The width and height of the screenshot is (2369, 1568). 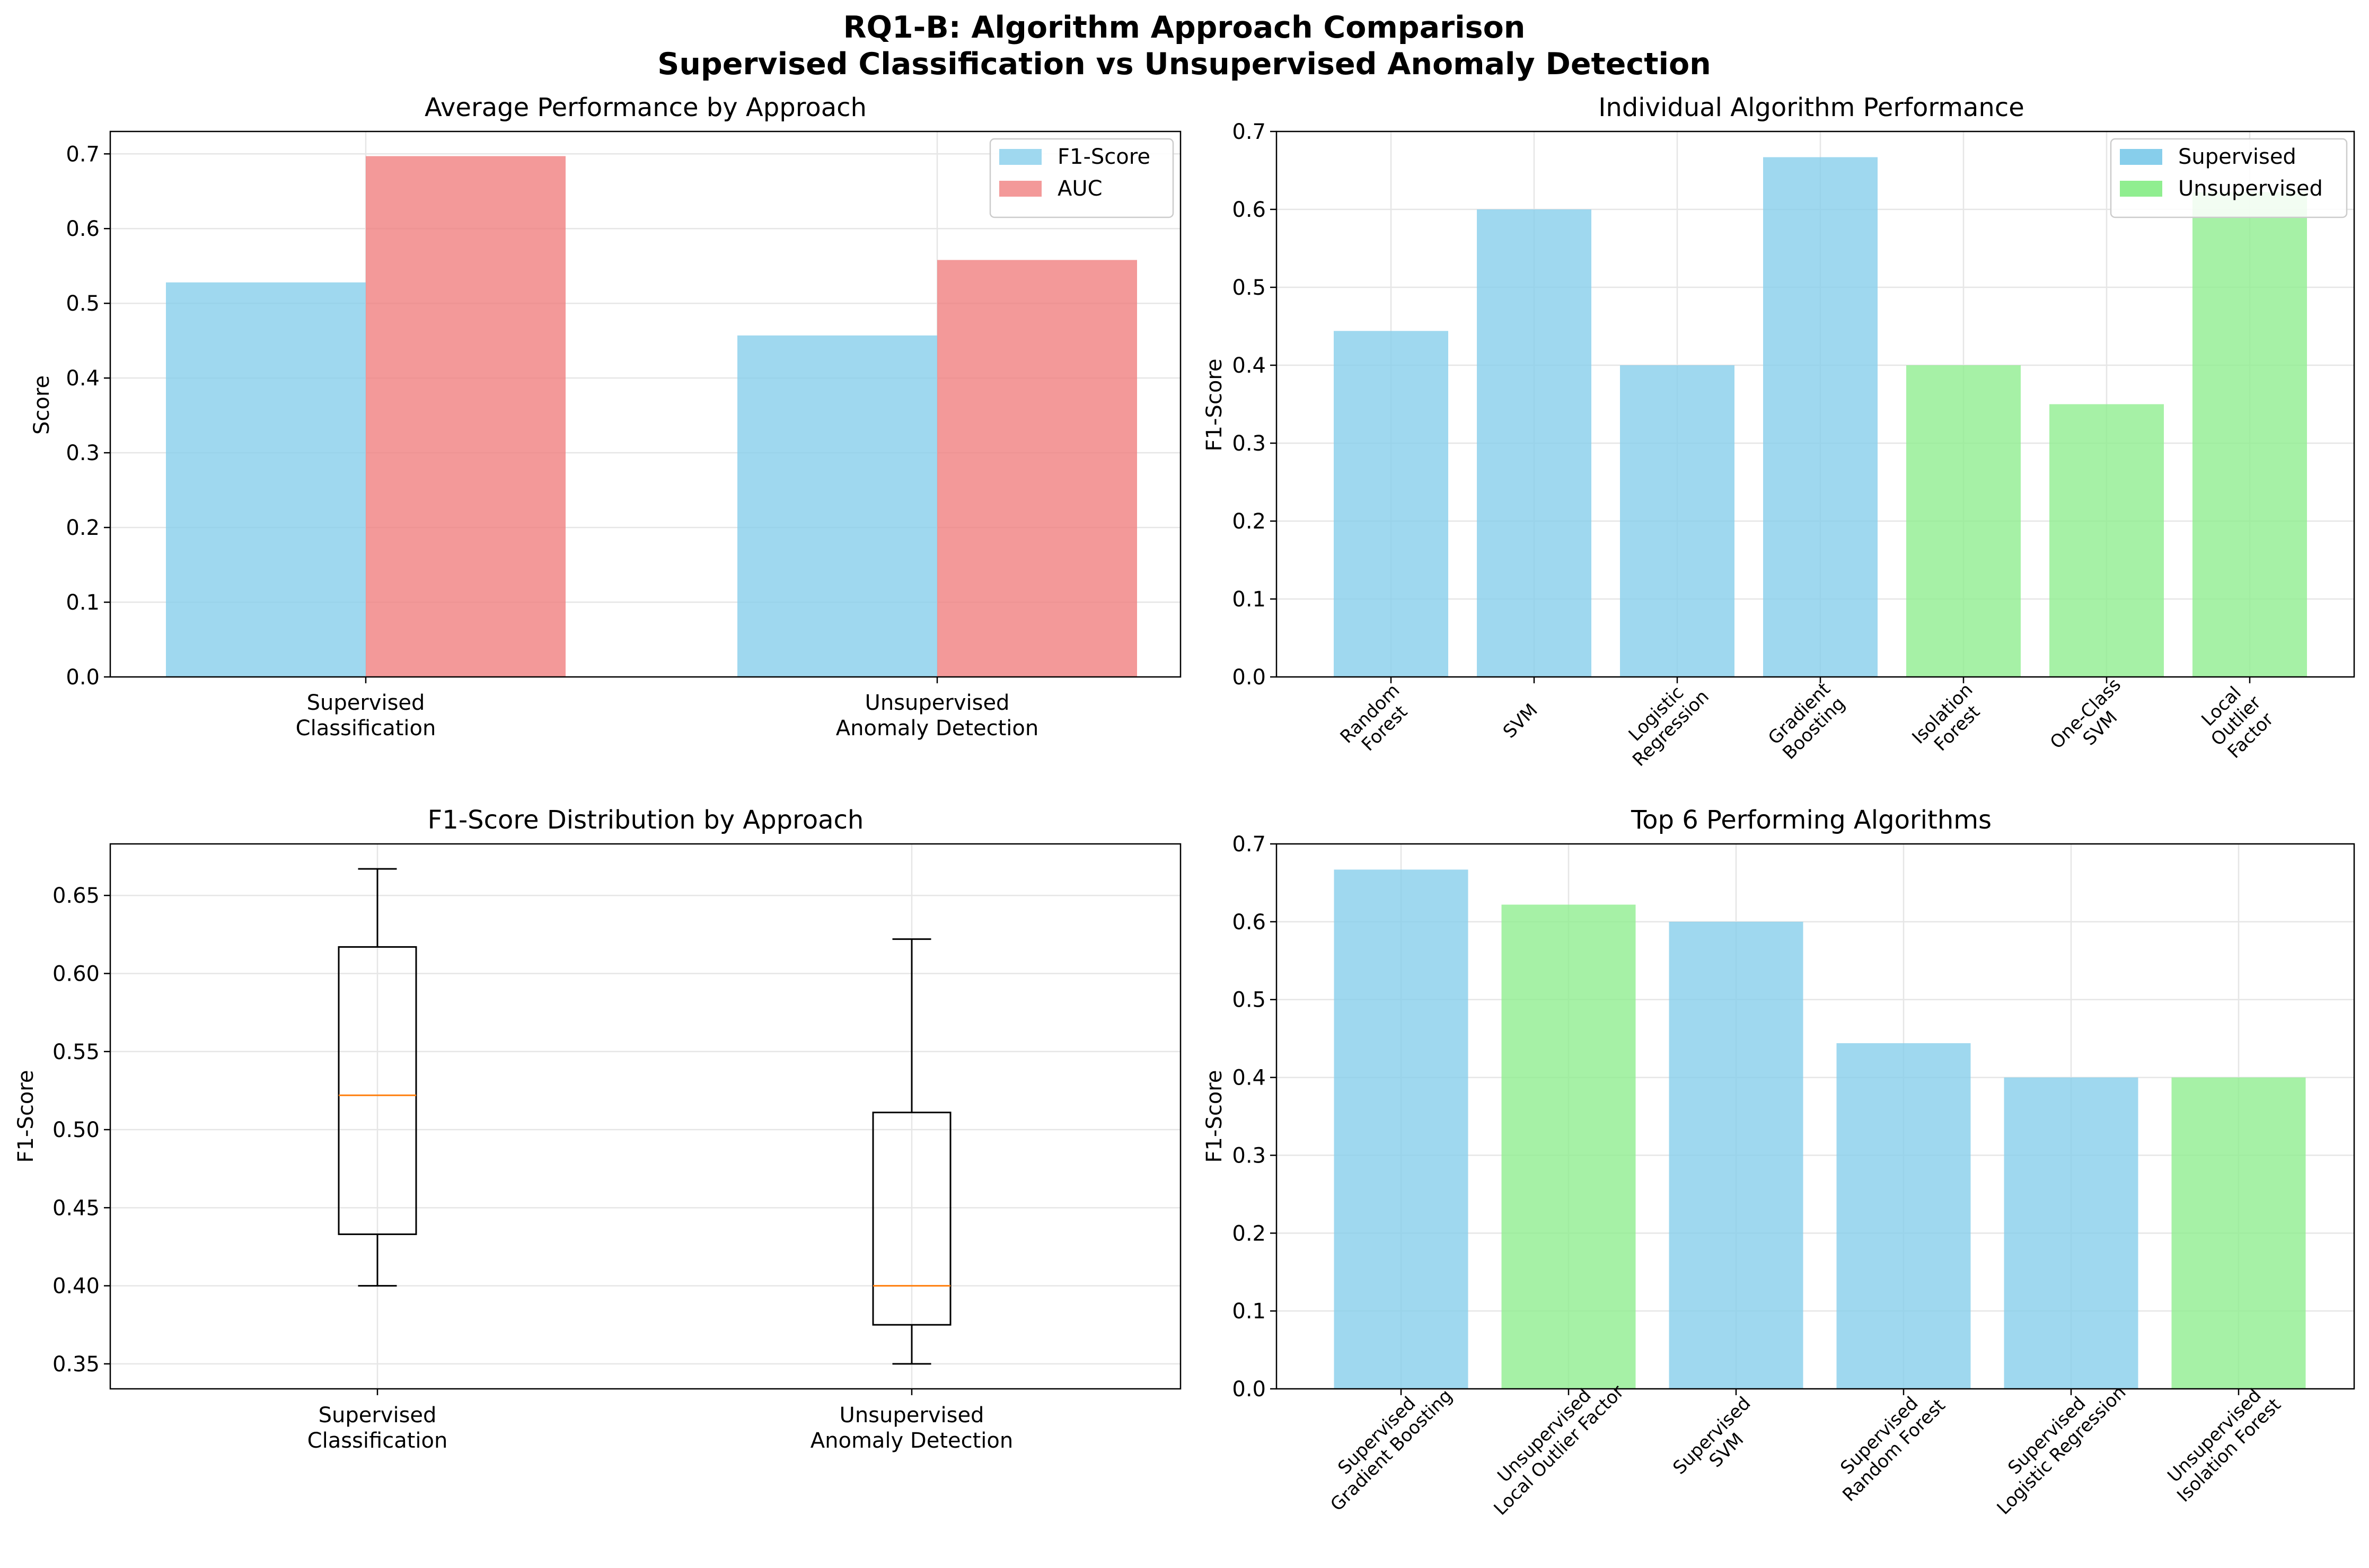 I want to click on chart-title: Top 6 Performing Algorithms, so click(x=1812, y=820).